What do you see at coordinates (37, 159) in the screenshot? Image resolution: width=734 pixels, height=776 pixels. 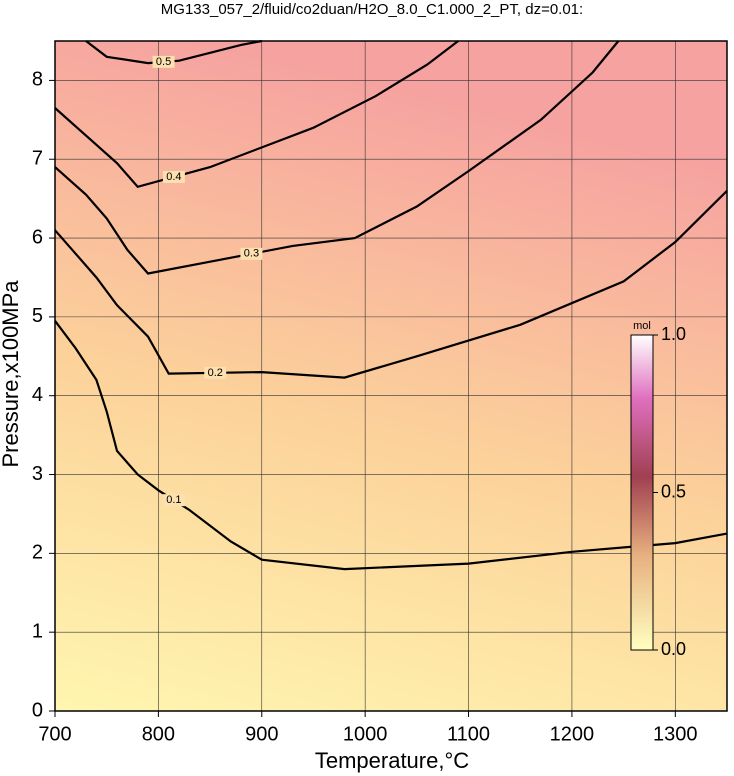 I see `y-tick-label: 7` at bounding box center [37, 159].